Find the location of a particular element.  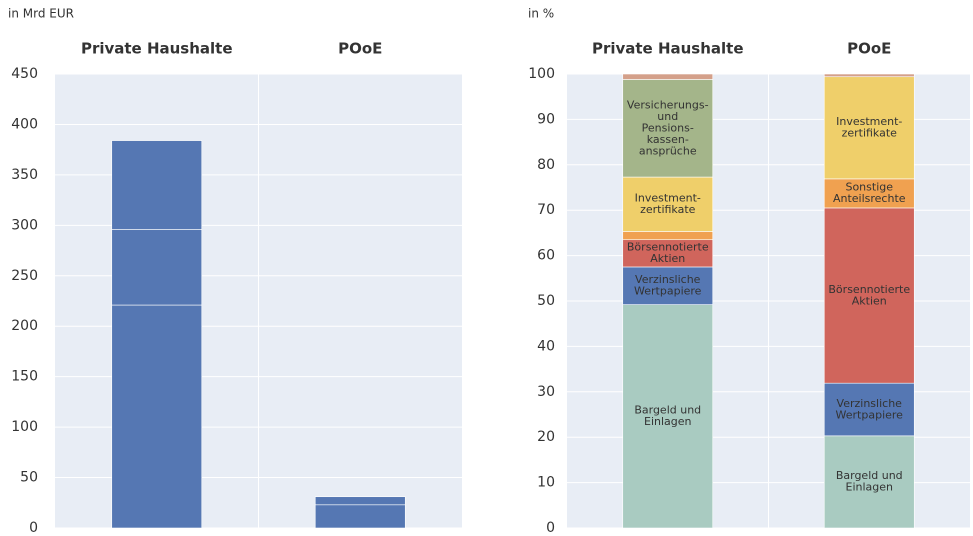

axis-unit: in Mrd EUR is located at coordinates (41, 14).